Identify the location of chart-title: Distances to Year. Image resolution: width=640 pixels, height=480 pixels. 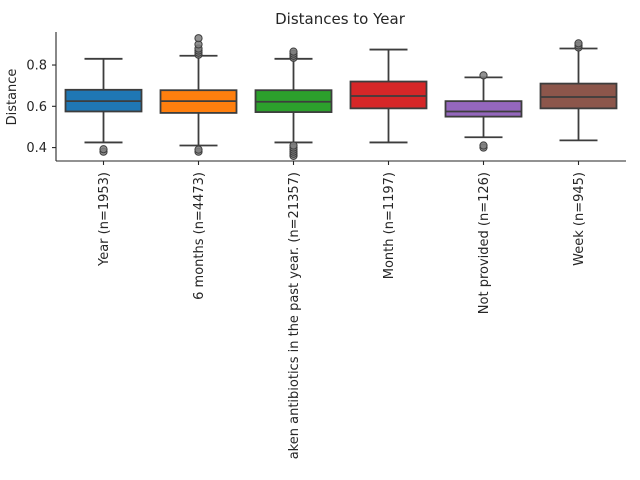
(340, 19).